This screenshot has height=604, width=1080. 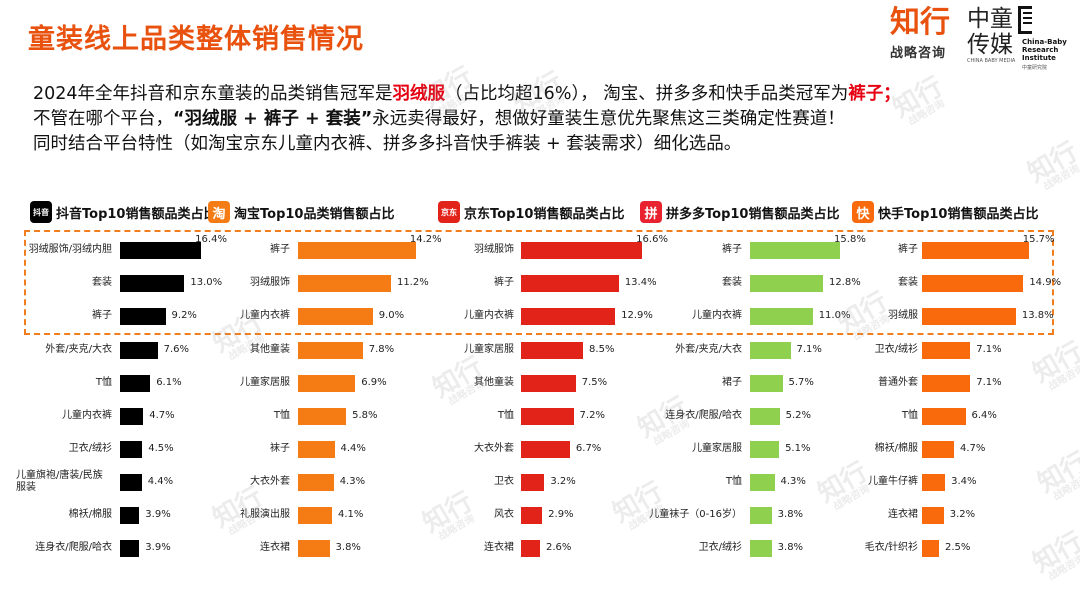 What do you see at coordinates (651, 212) in the screenshot?
I see `pdd-icon: 拼` at bounding box center [651, 212].